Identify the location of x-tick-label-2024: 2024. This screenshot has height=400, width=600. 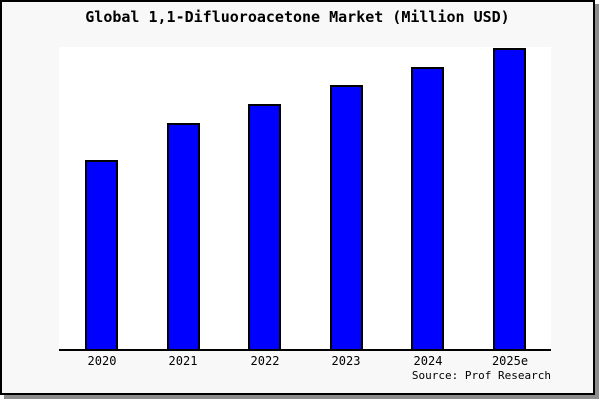
(428, 361).